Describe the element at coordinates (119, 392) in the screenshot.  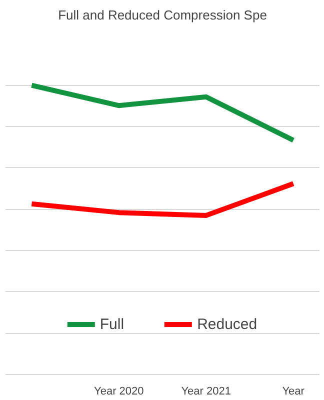
I see `x-tick-label: Year 2020` at that location.